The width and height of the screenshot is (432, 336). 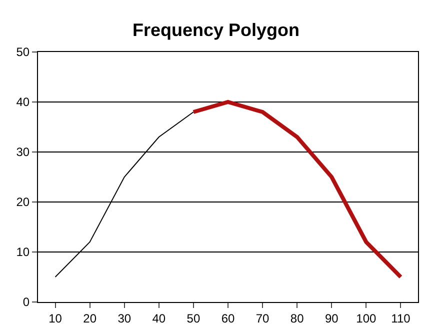 What do you see at coordinates (331, 318) in the screenshot?
I see `x-tick-label: 90` at bounding box center [331, 318].